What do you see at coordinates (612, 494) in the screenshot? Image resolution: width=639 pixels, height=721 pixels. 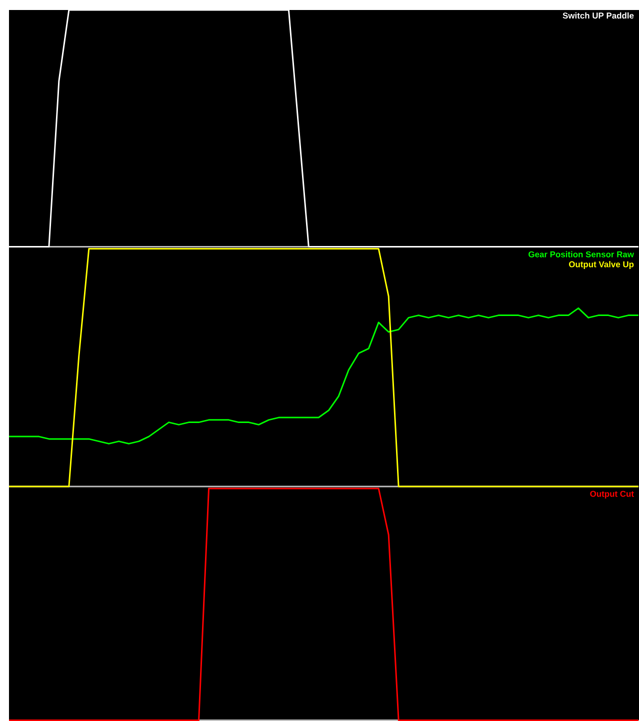 I see `text: Output Cut` at bounding box center [612, 494].